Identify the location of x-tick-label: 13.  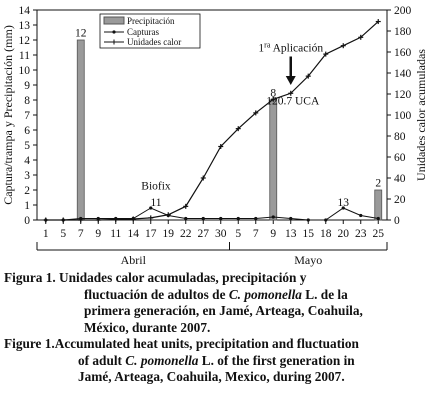
(291, 234).